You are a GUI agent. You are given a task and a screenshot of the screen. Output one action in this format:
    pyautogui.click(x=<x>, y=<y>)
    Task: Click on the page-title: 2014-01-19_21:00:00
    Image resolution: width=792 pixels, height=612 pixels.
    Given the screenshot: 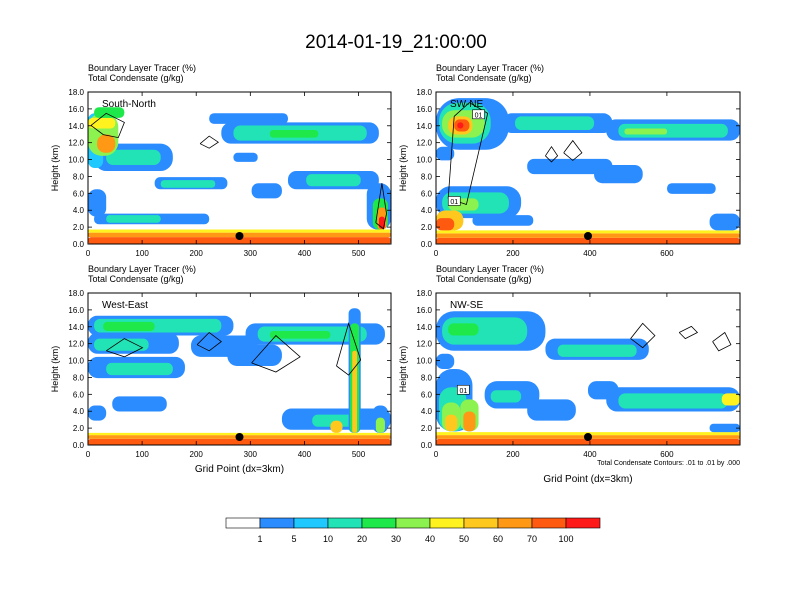 What is the action you would take?
    pyautogui.click(x=396, y=42)
    